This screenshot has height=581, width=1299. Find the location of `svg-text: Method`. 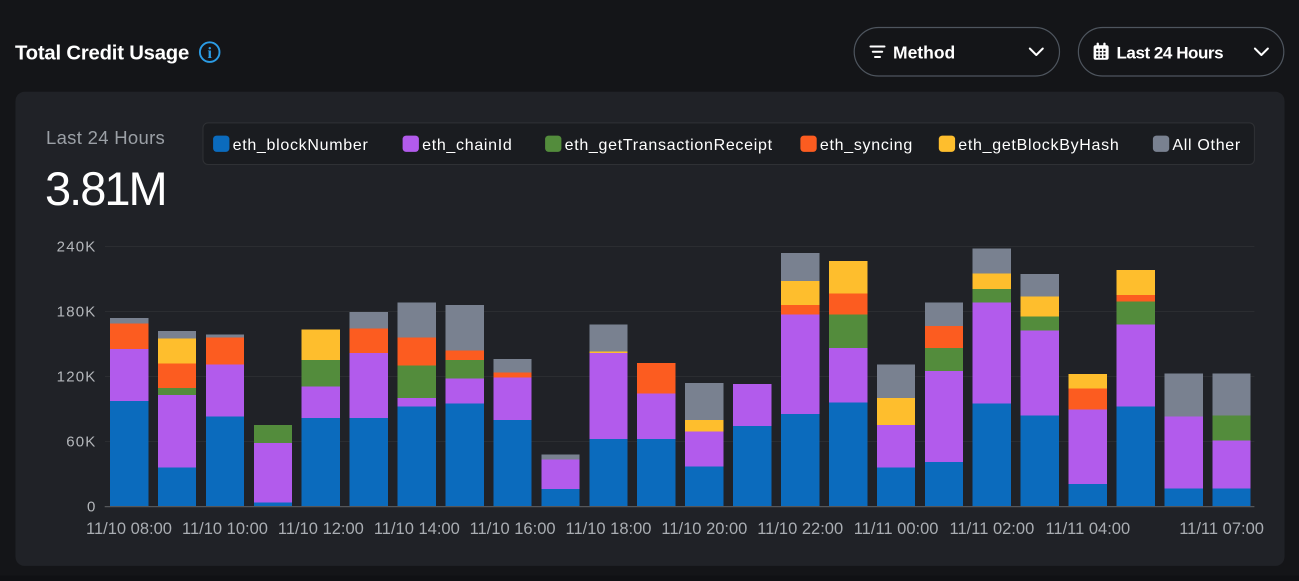

svg-text: Method is located at coordinates (924, 52).